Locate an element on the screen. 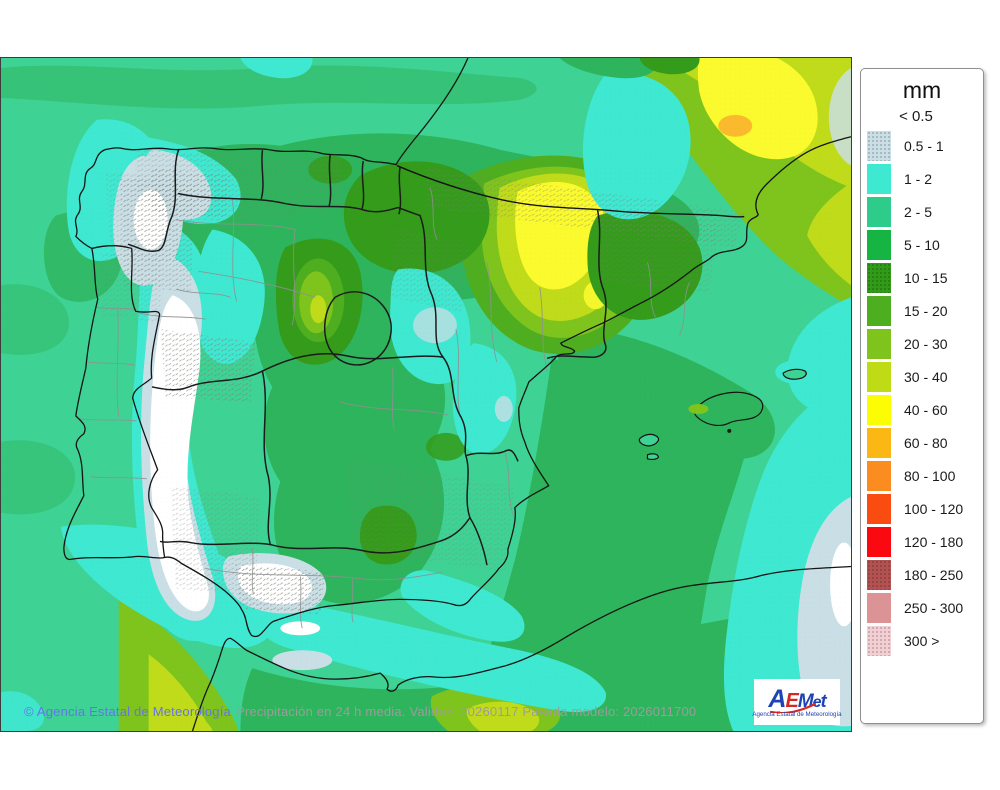  legend-row: 10 - 15 is located at coordinates (925, 278).